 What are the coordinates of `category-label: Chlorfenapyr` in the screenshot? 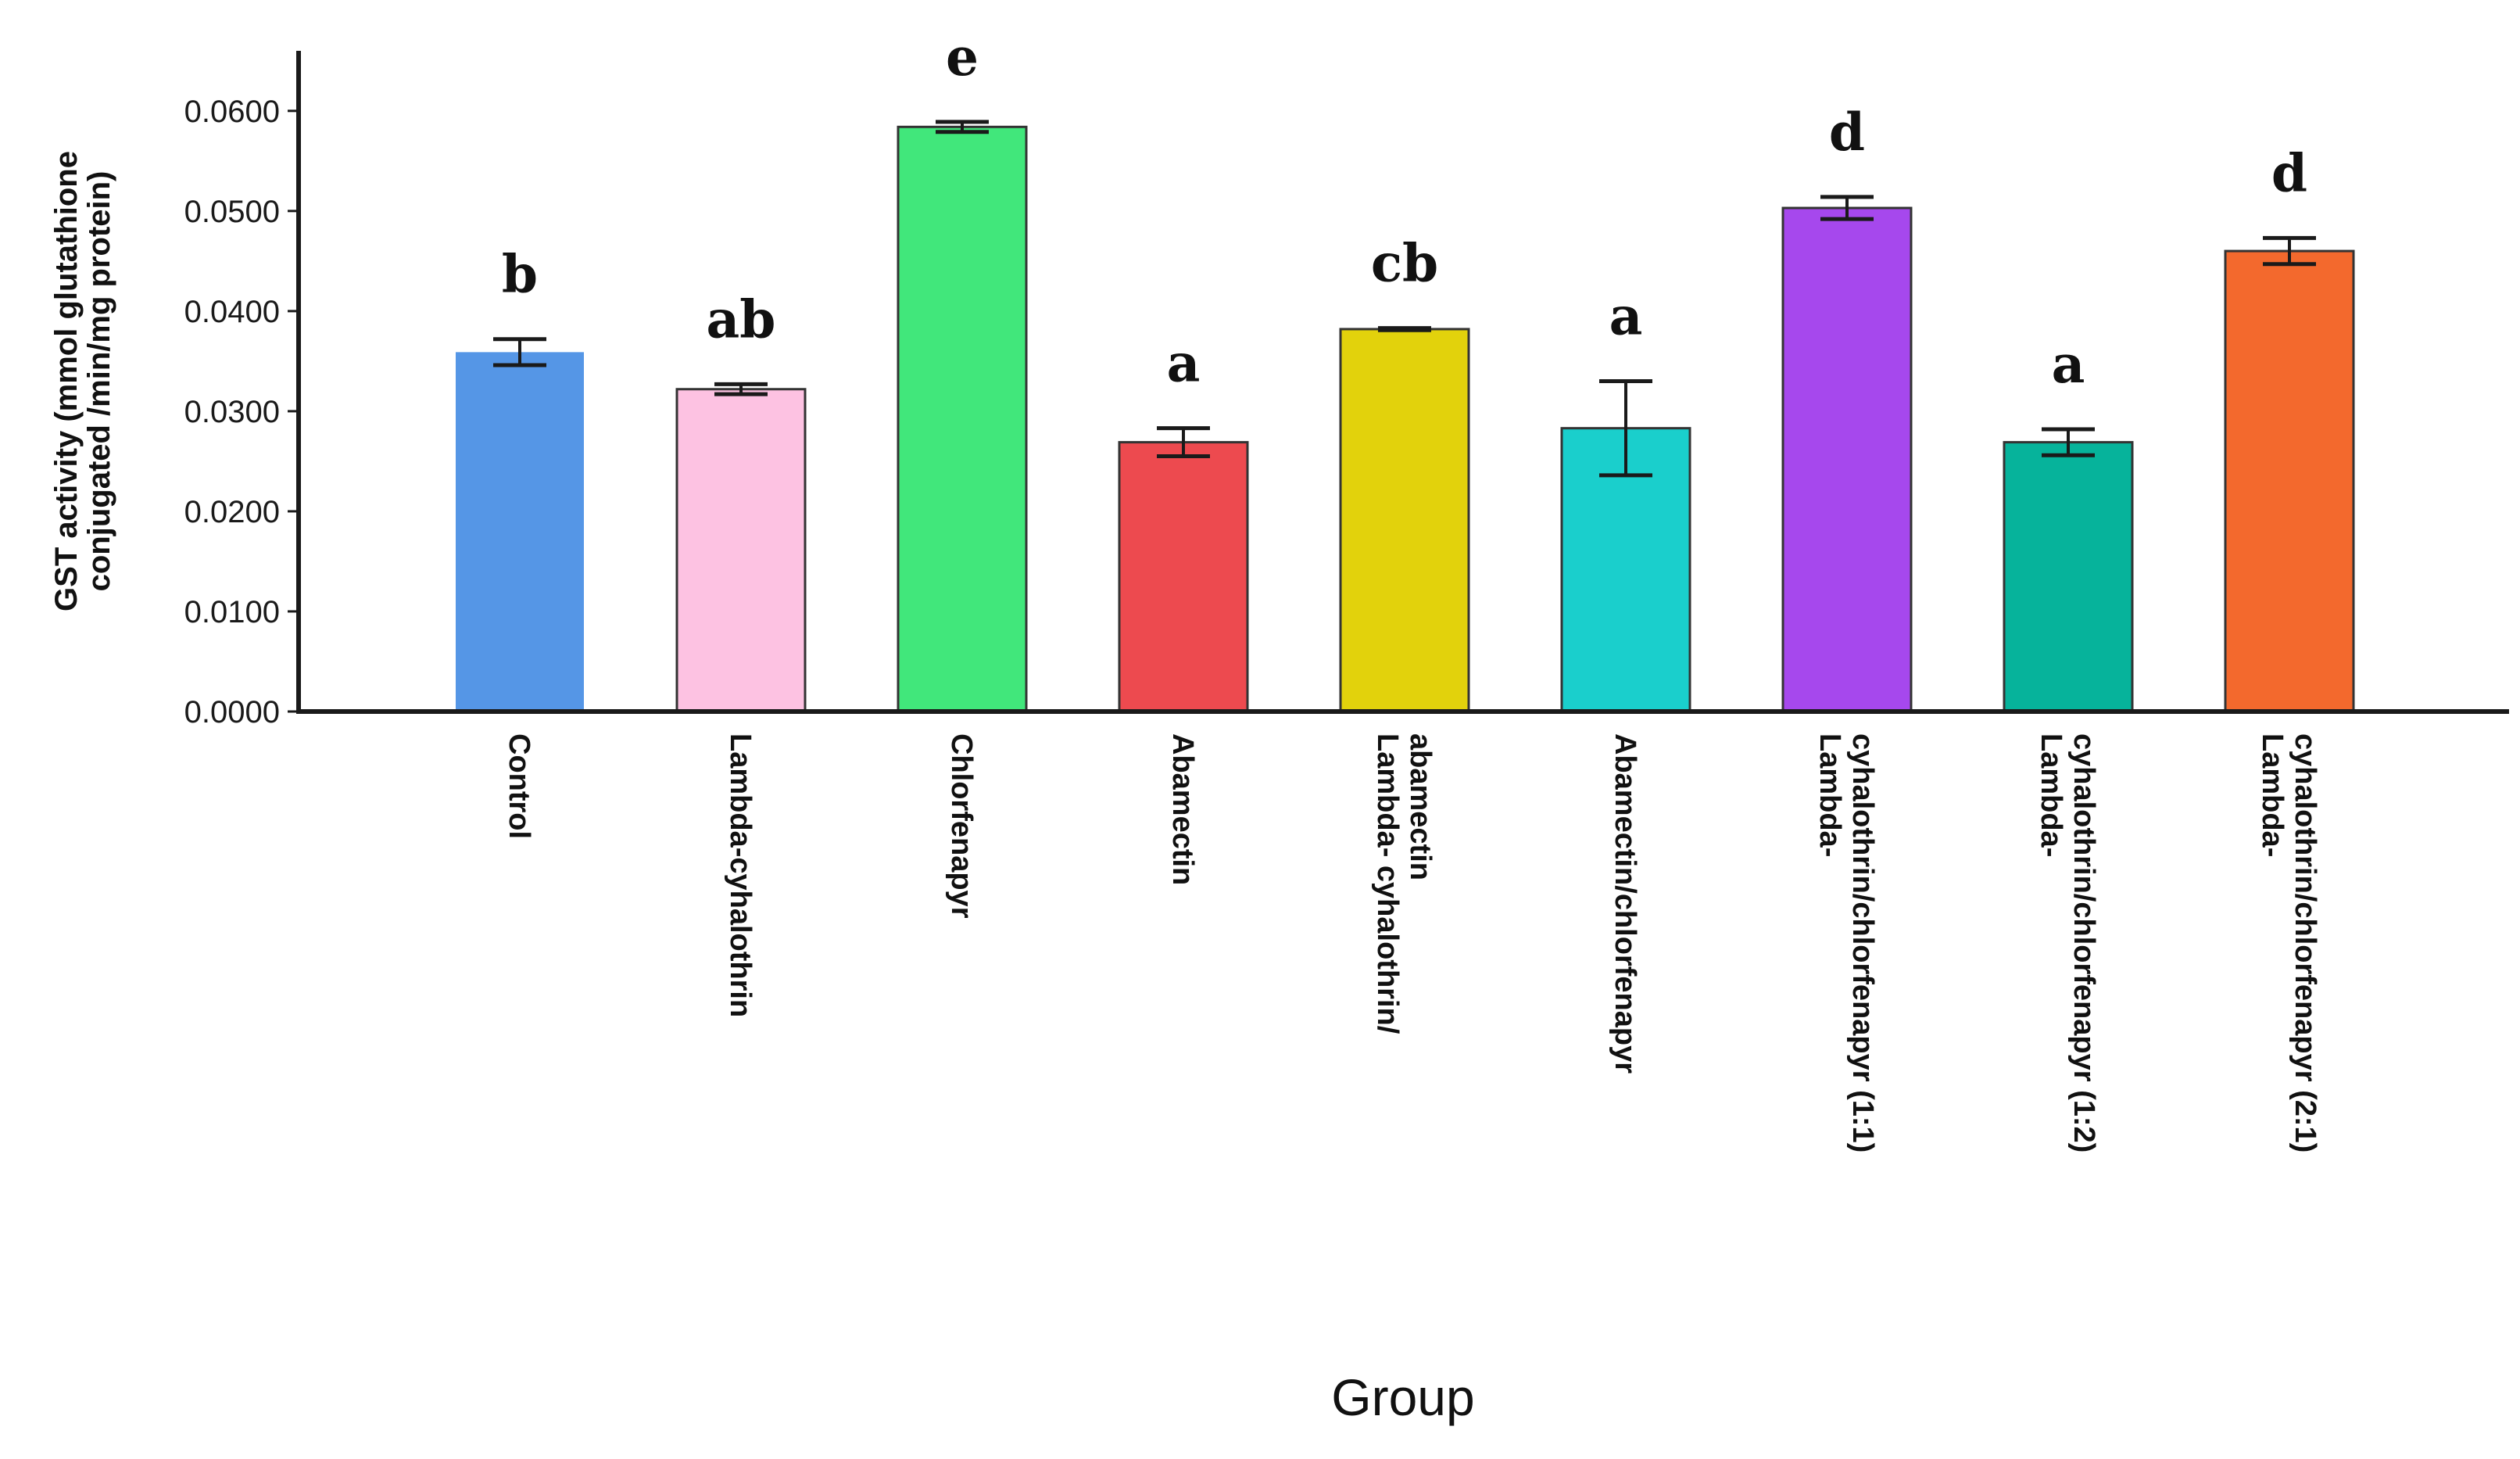 It's located at (962, 826).